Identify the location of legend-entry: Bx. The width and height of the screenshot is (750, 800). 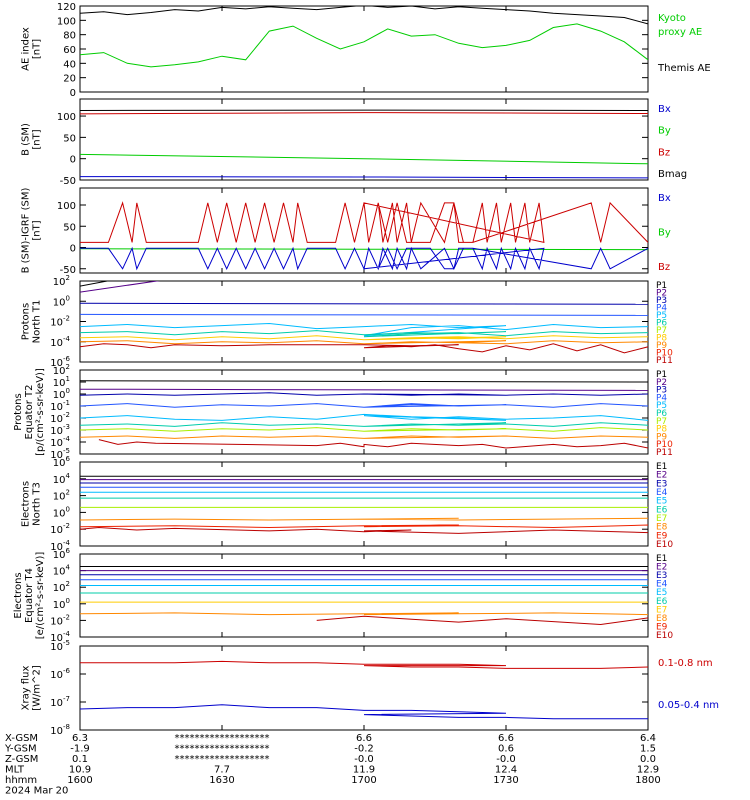
(664, 198).